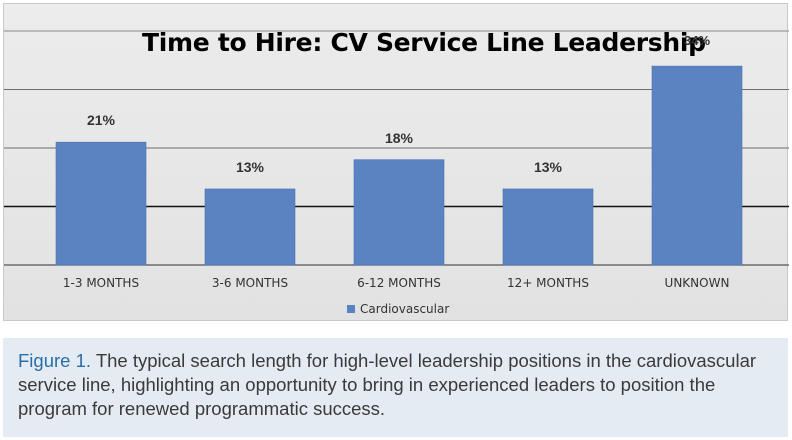 The height and width of the screenshot is (440, 792). I want to click on x-tick-label: 1-3 MONTHS, so click(101, 283).